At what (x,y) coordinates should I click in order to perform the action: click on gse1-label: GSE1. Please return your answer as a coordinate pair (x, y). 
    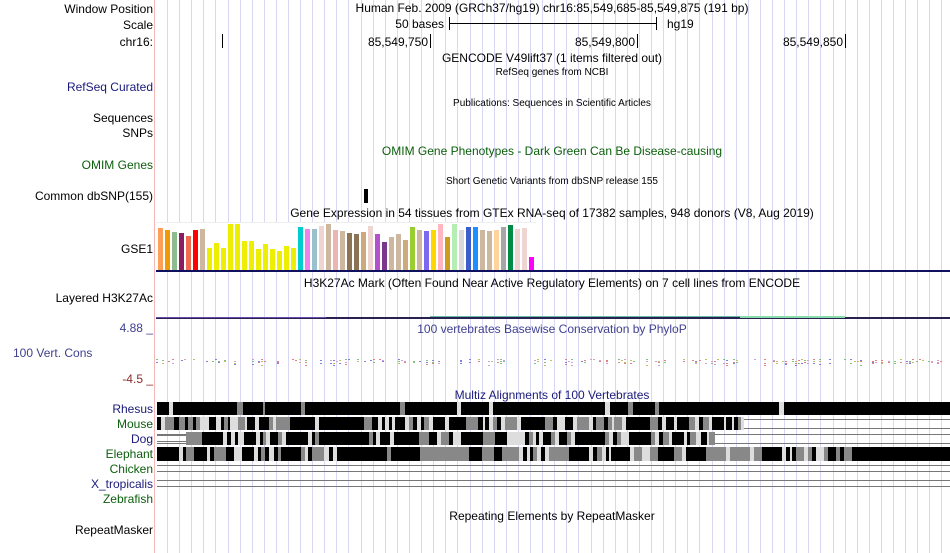
    Looking at the image, I should click on (136, 249).